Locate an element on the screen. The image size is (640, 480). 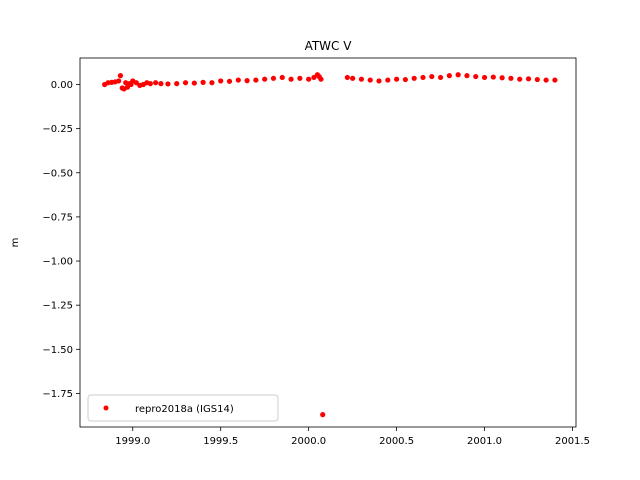
x-tick-label: 2001.0 is located at coordinates (484, 441).